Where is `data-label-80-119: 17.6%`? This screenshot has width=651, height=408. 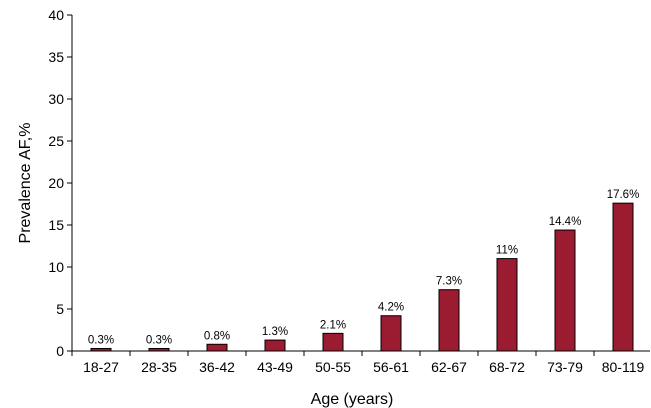 data-label-80-119: 17.6% is located at coordinates (623, 195).